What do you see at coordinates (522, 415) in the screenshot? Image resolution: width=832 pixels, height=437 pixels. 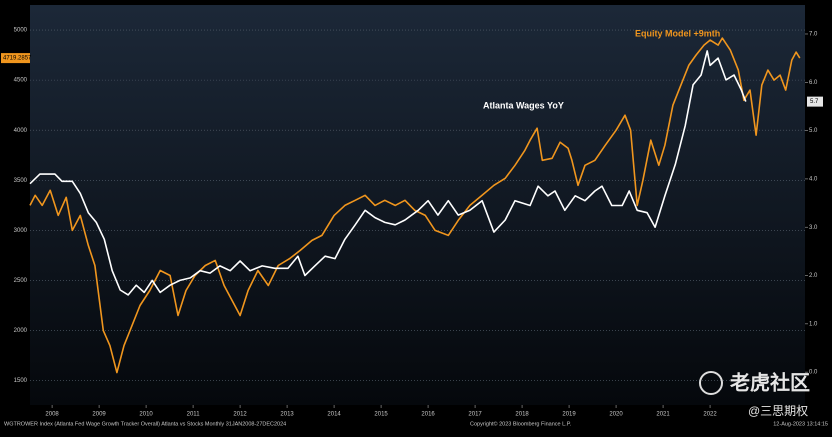 I see `x-tick-label: 2018` at bounding box center [522, 415].